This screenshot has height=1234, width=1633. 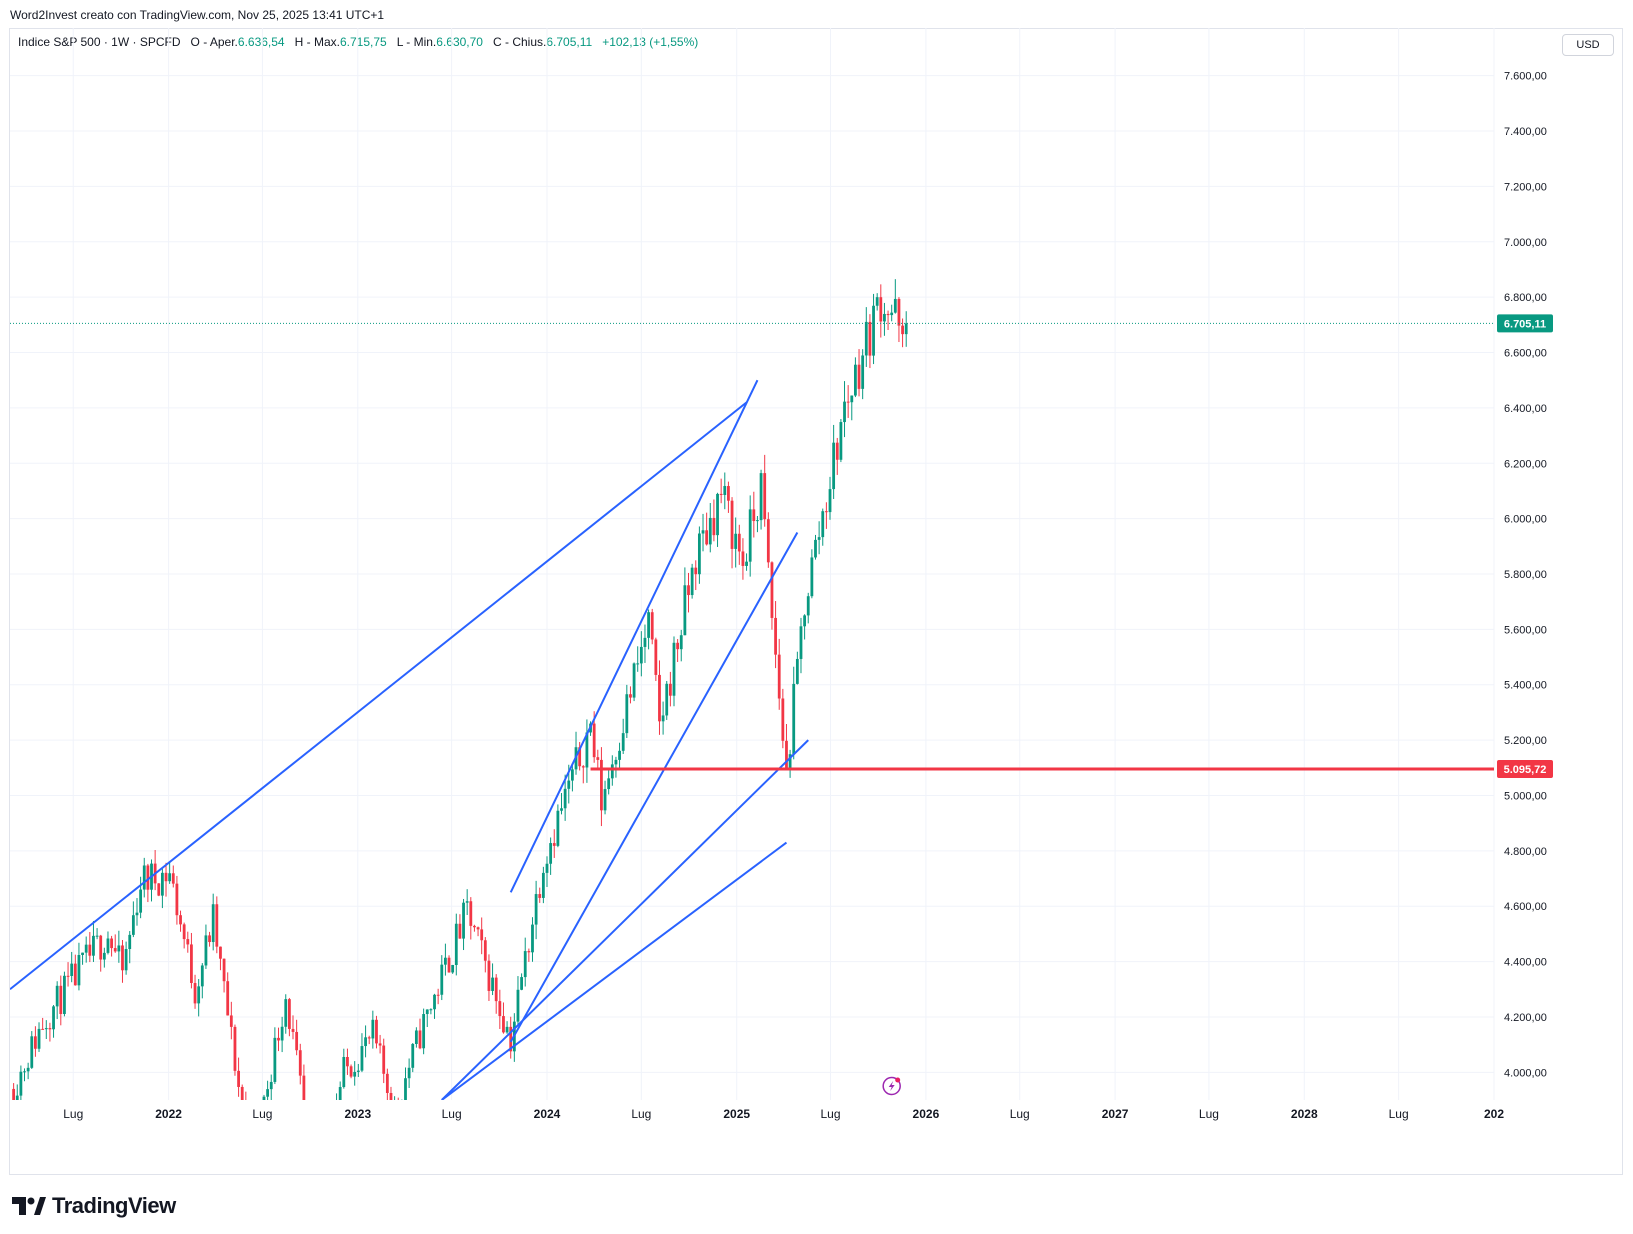 What do you see at coordinates (1525, 77) in the screenshot?
I see `y-tick-label: 7.600,00` at bounding box center [1525, 77].